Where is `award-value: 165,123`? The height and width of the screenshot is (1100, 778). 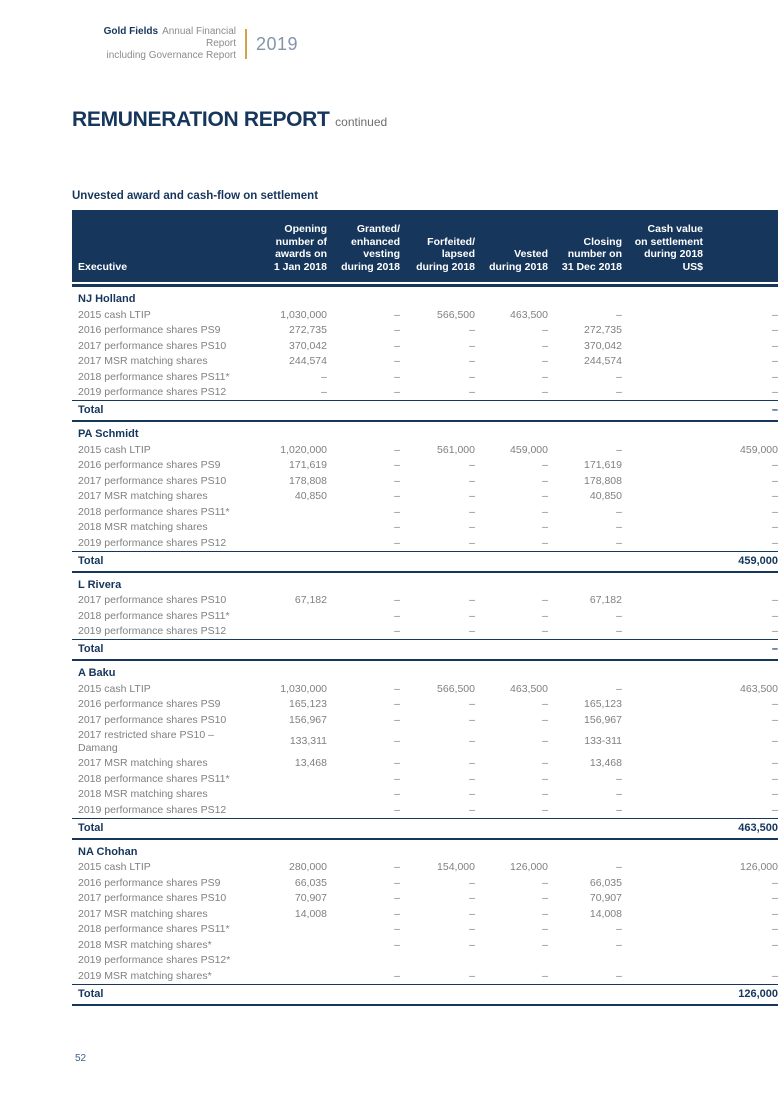
award-value: 165,123 is located at coordinates (308, 704).